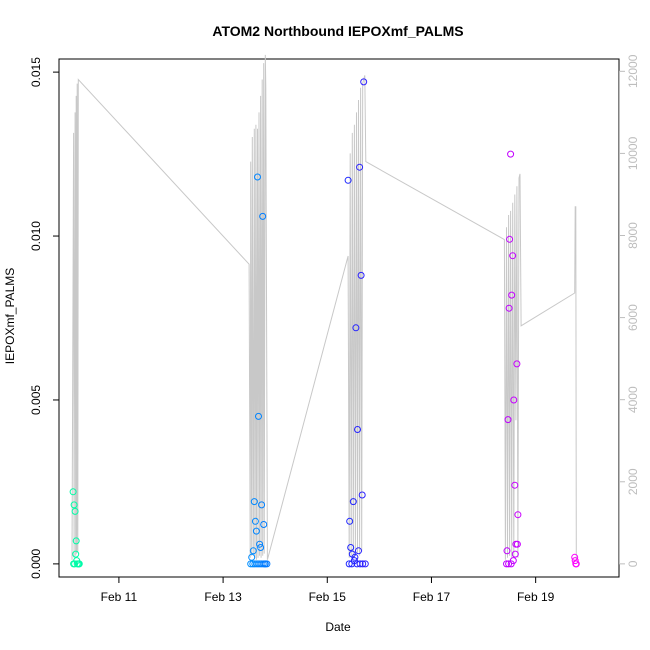 This screenshot has height=650, width=650. I want to click on x-tick-label: Feb 17, so click(432, 597).